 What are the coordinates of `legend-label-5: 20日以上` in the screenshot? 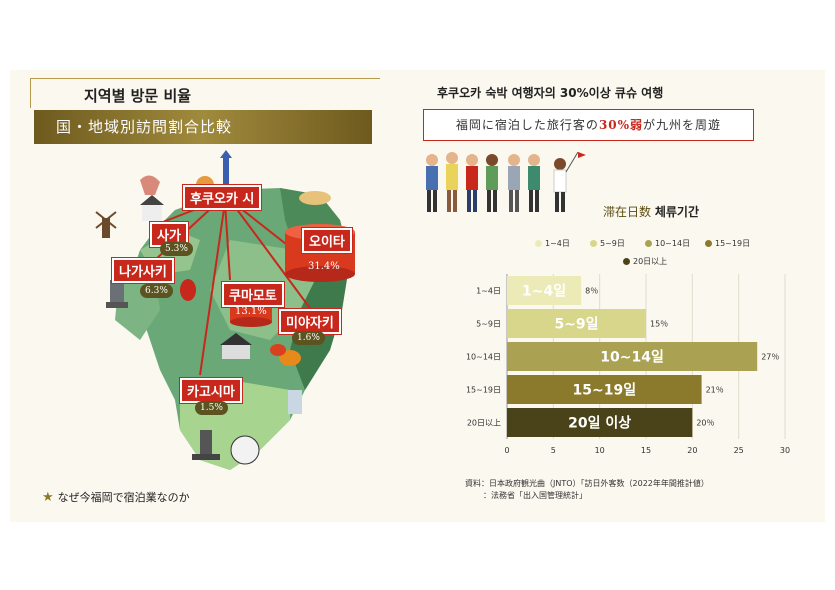 It's located at (650, 261).